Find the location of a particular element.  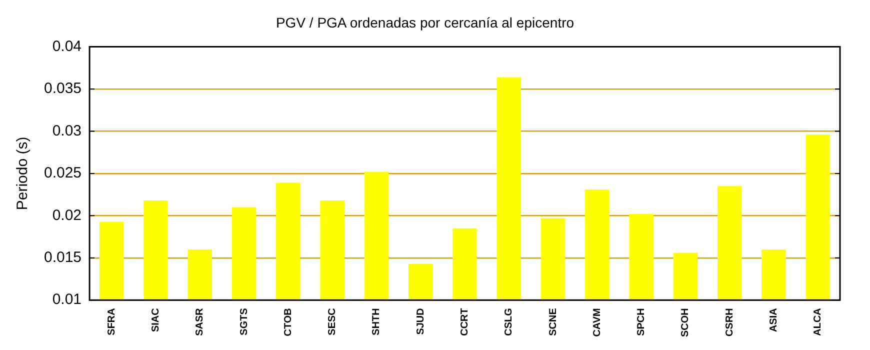

chart-title: PGV / PGA ordenadas por cercanía al epicentro is located at coordinates (425, 22).